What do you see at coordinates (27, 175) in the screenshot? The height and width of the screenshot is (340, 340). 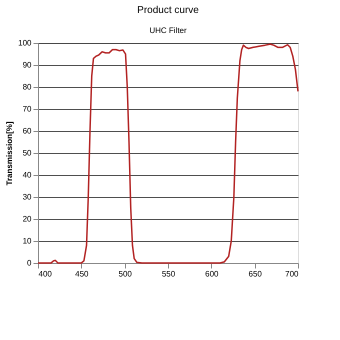 I see `y-tick-label: 40` at bounding box center [27, 175].